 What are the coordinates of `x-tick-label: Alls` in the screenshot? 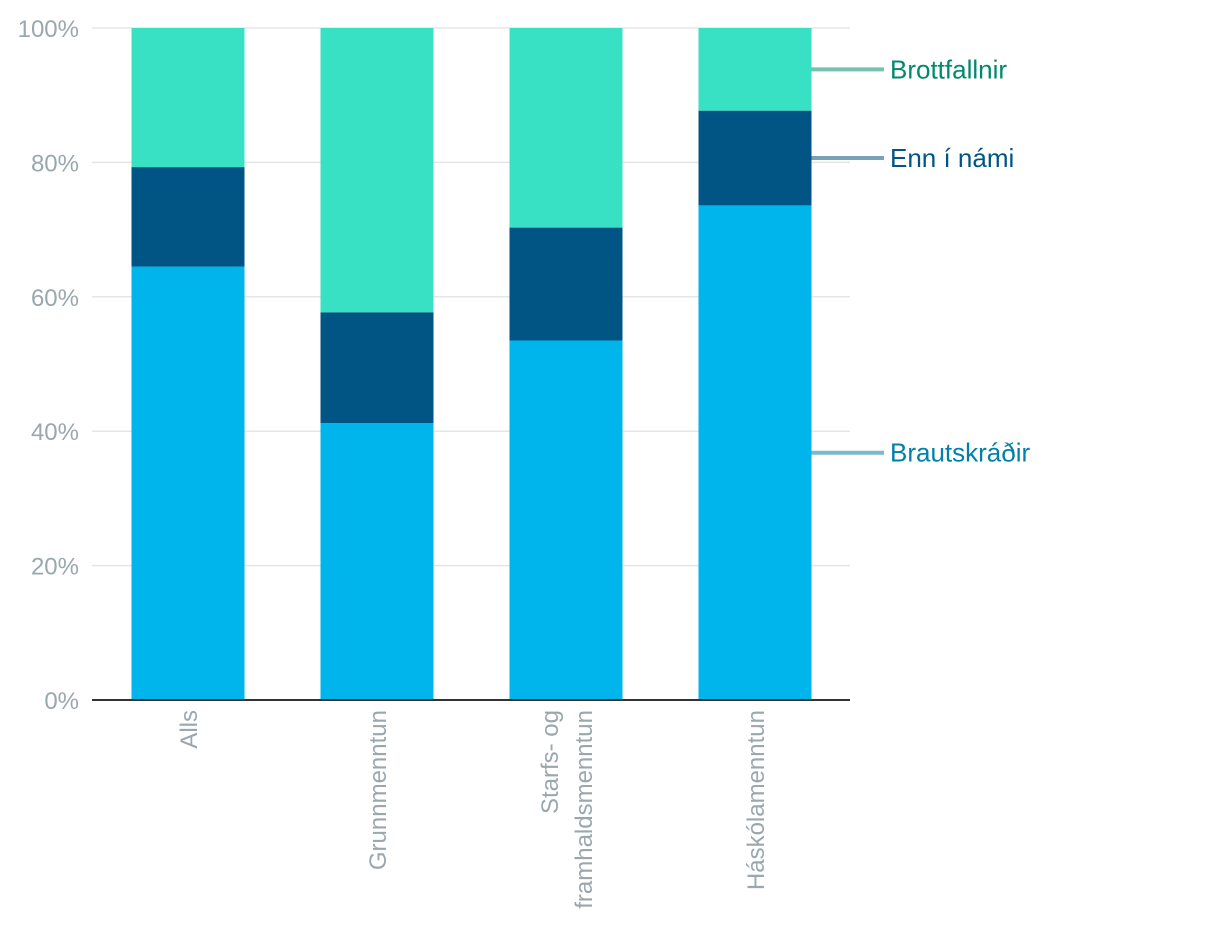 It's located at (189, 729).